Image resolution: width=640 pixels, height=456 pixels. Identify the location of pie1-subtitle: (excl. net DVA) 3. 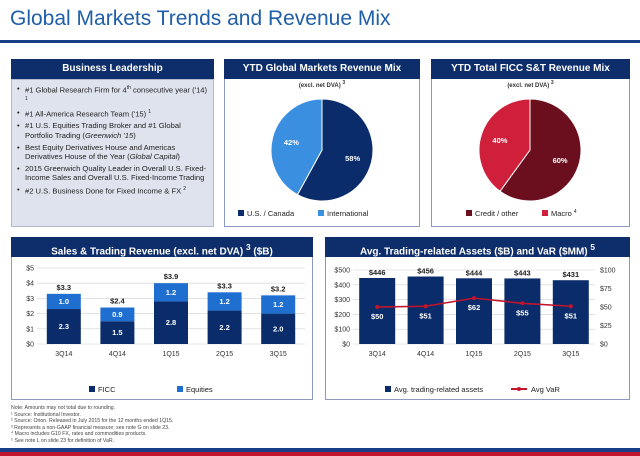
(322, 84).